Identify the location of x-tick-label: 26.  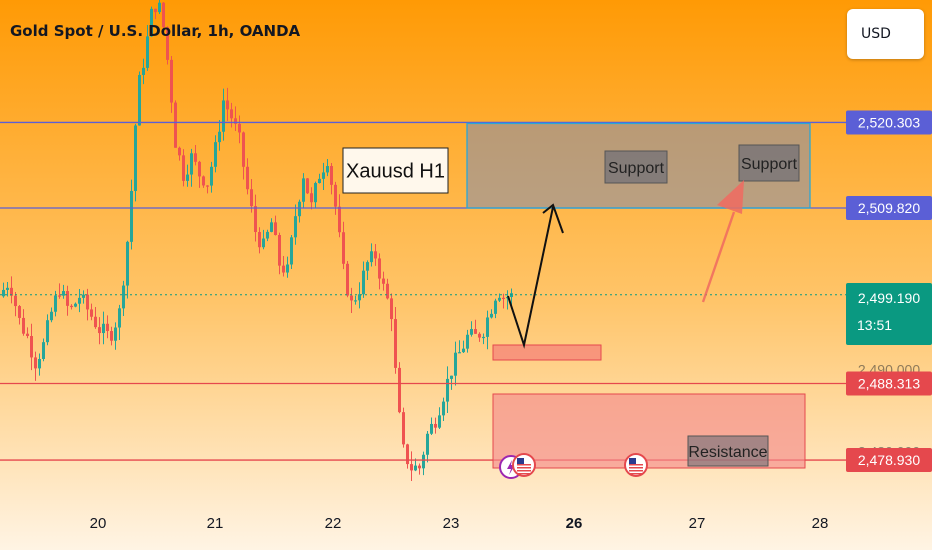
(574, 523).